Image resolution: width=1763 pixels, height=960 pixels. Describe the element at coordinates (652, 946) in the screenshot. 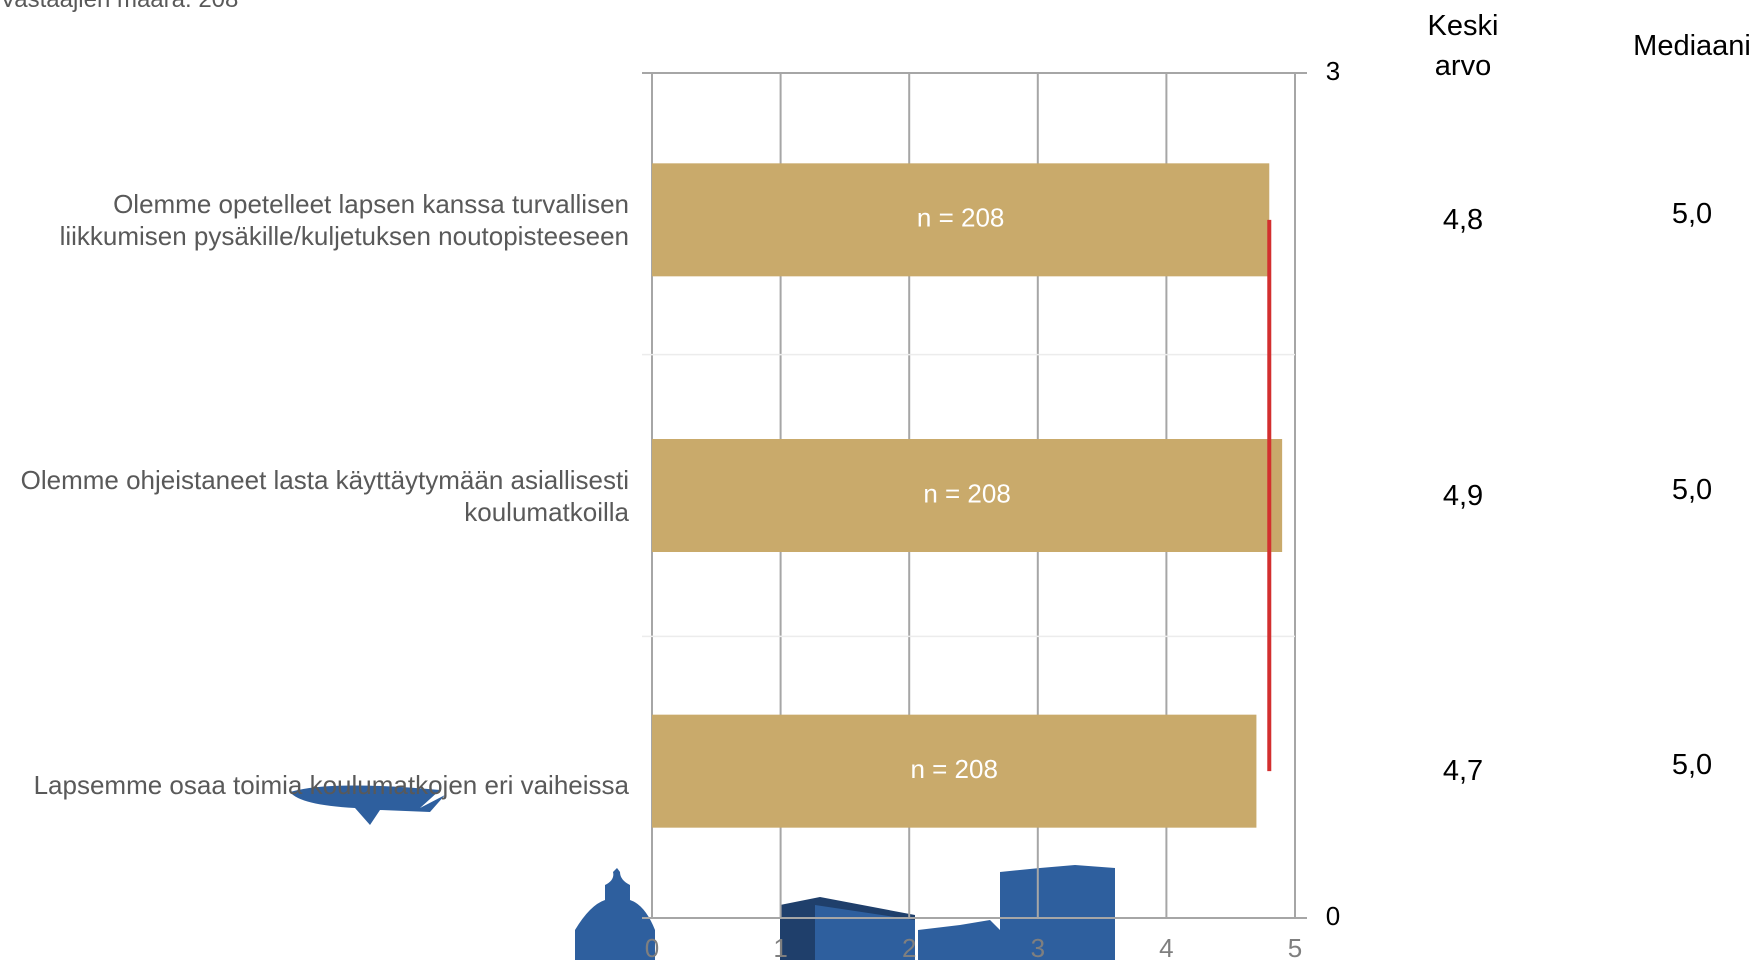

I see `x-tick-label: 0` at that location.